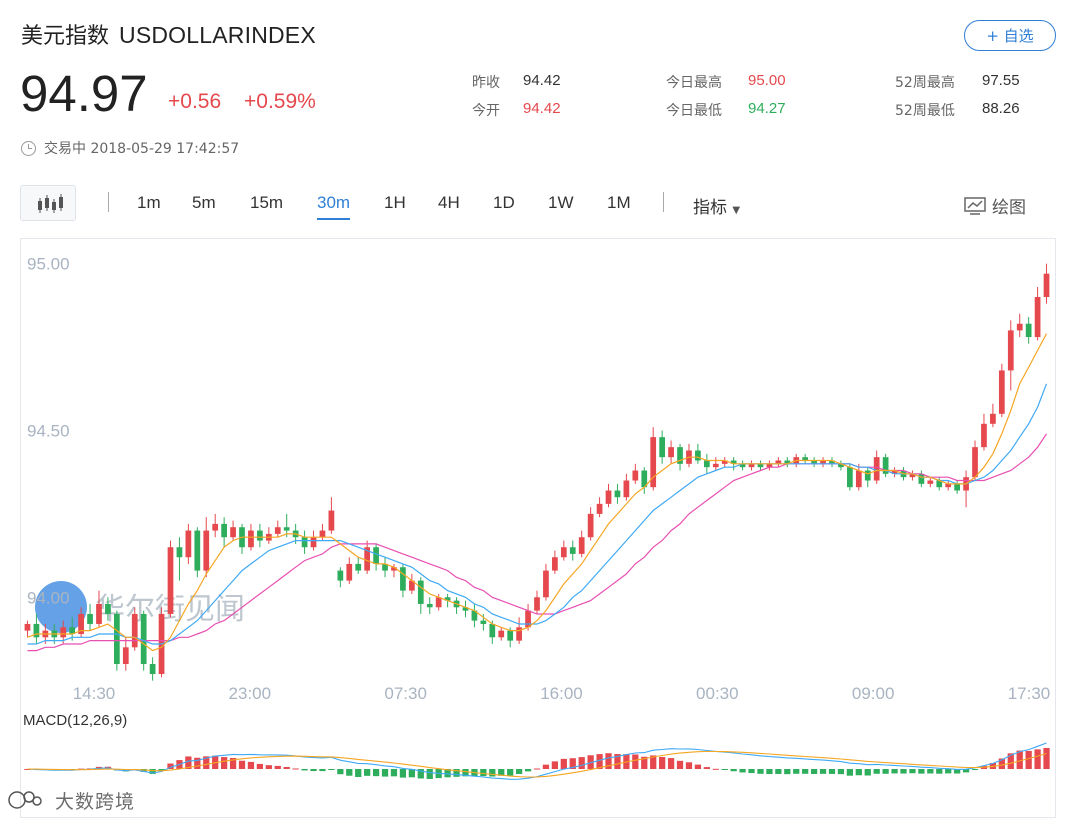 The height and width of the screenshot is (823, 1080). What do you see at coordinates (217, 35) in the screenshot?
I see `instrument-symbol: USDOLLARINDEX` at bounding box center [217, 35].